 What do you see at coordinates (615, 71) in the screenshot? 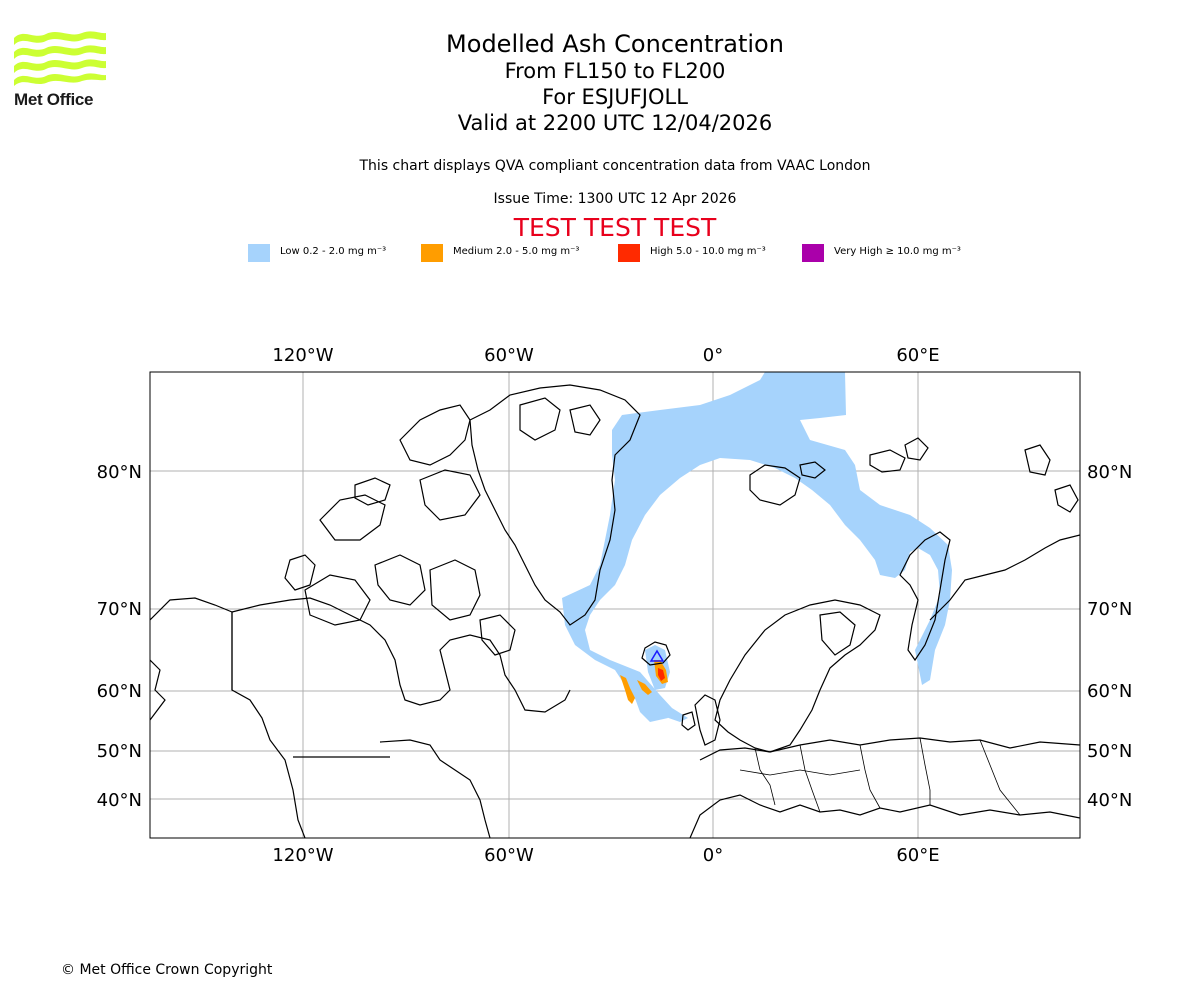
I see `flight-level-range: From FL150 to FL200` at bounding box center [615, 71].